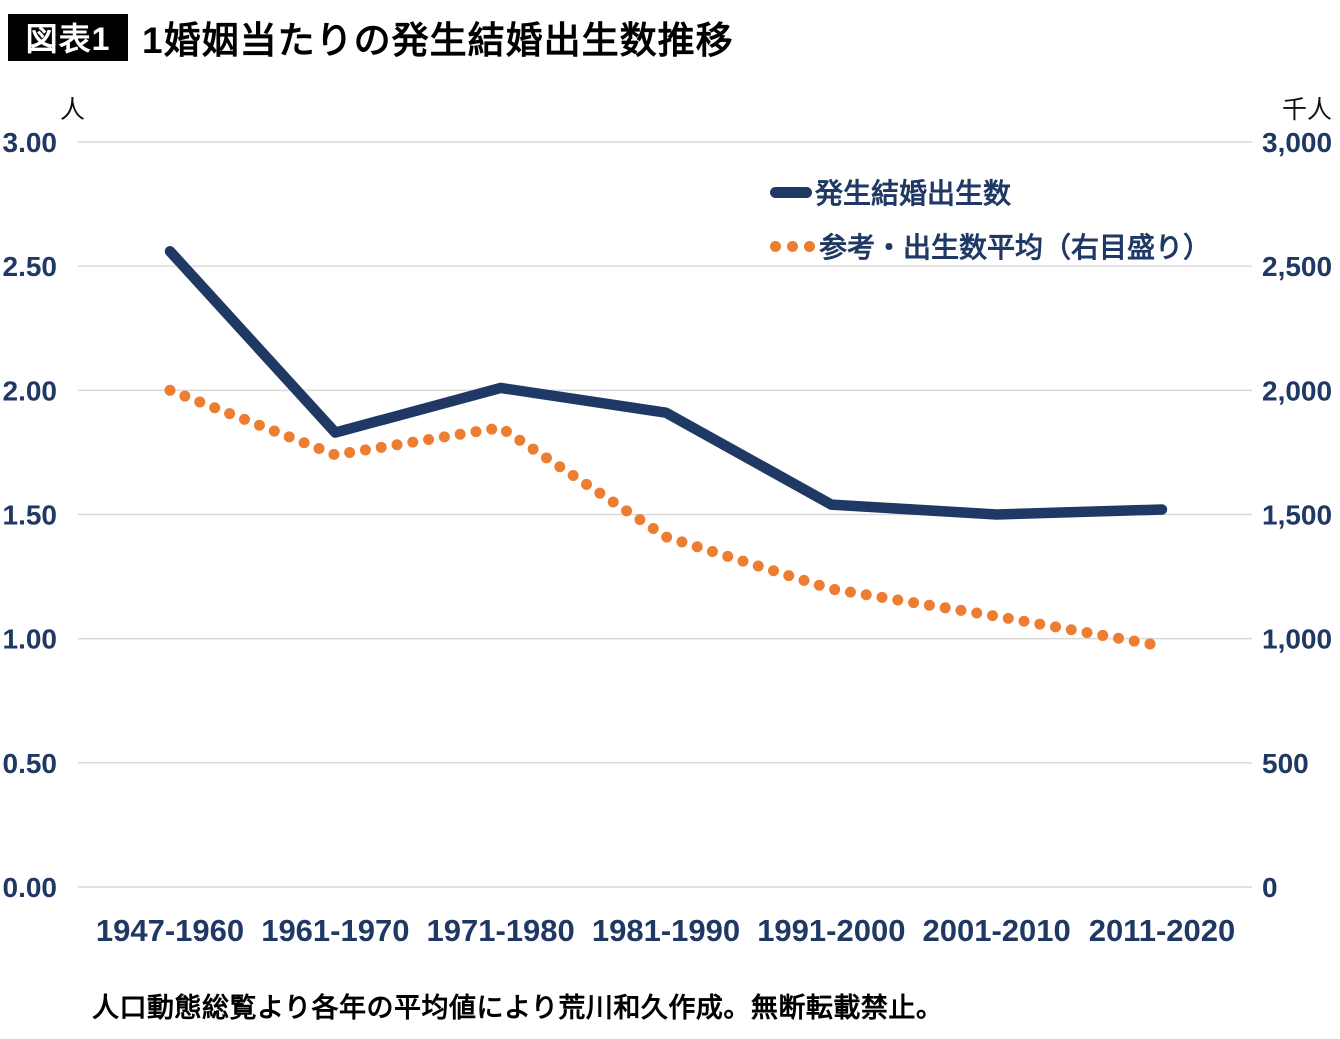  What do you see at coordinates (335, 930) in the screenshot?
I see `x-axis-label: 1961-1970` at bounding box center [335, 930].